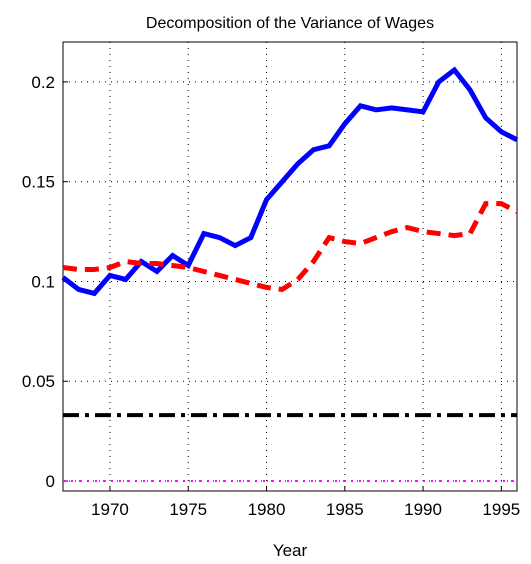  I want to click on x-tick-label: 1975, so click(188, 509).